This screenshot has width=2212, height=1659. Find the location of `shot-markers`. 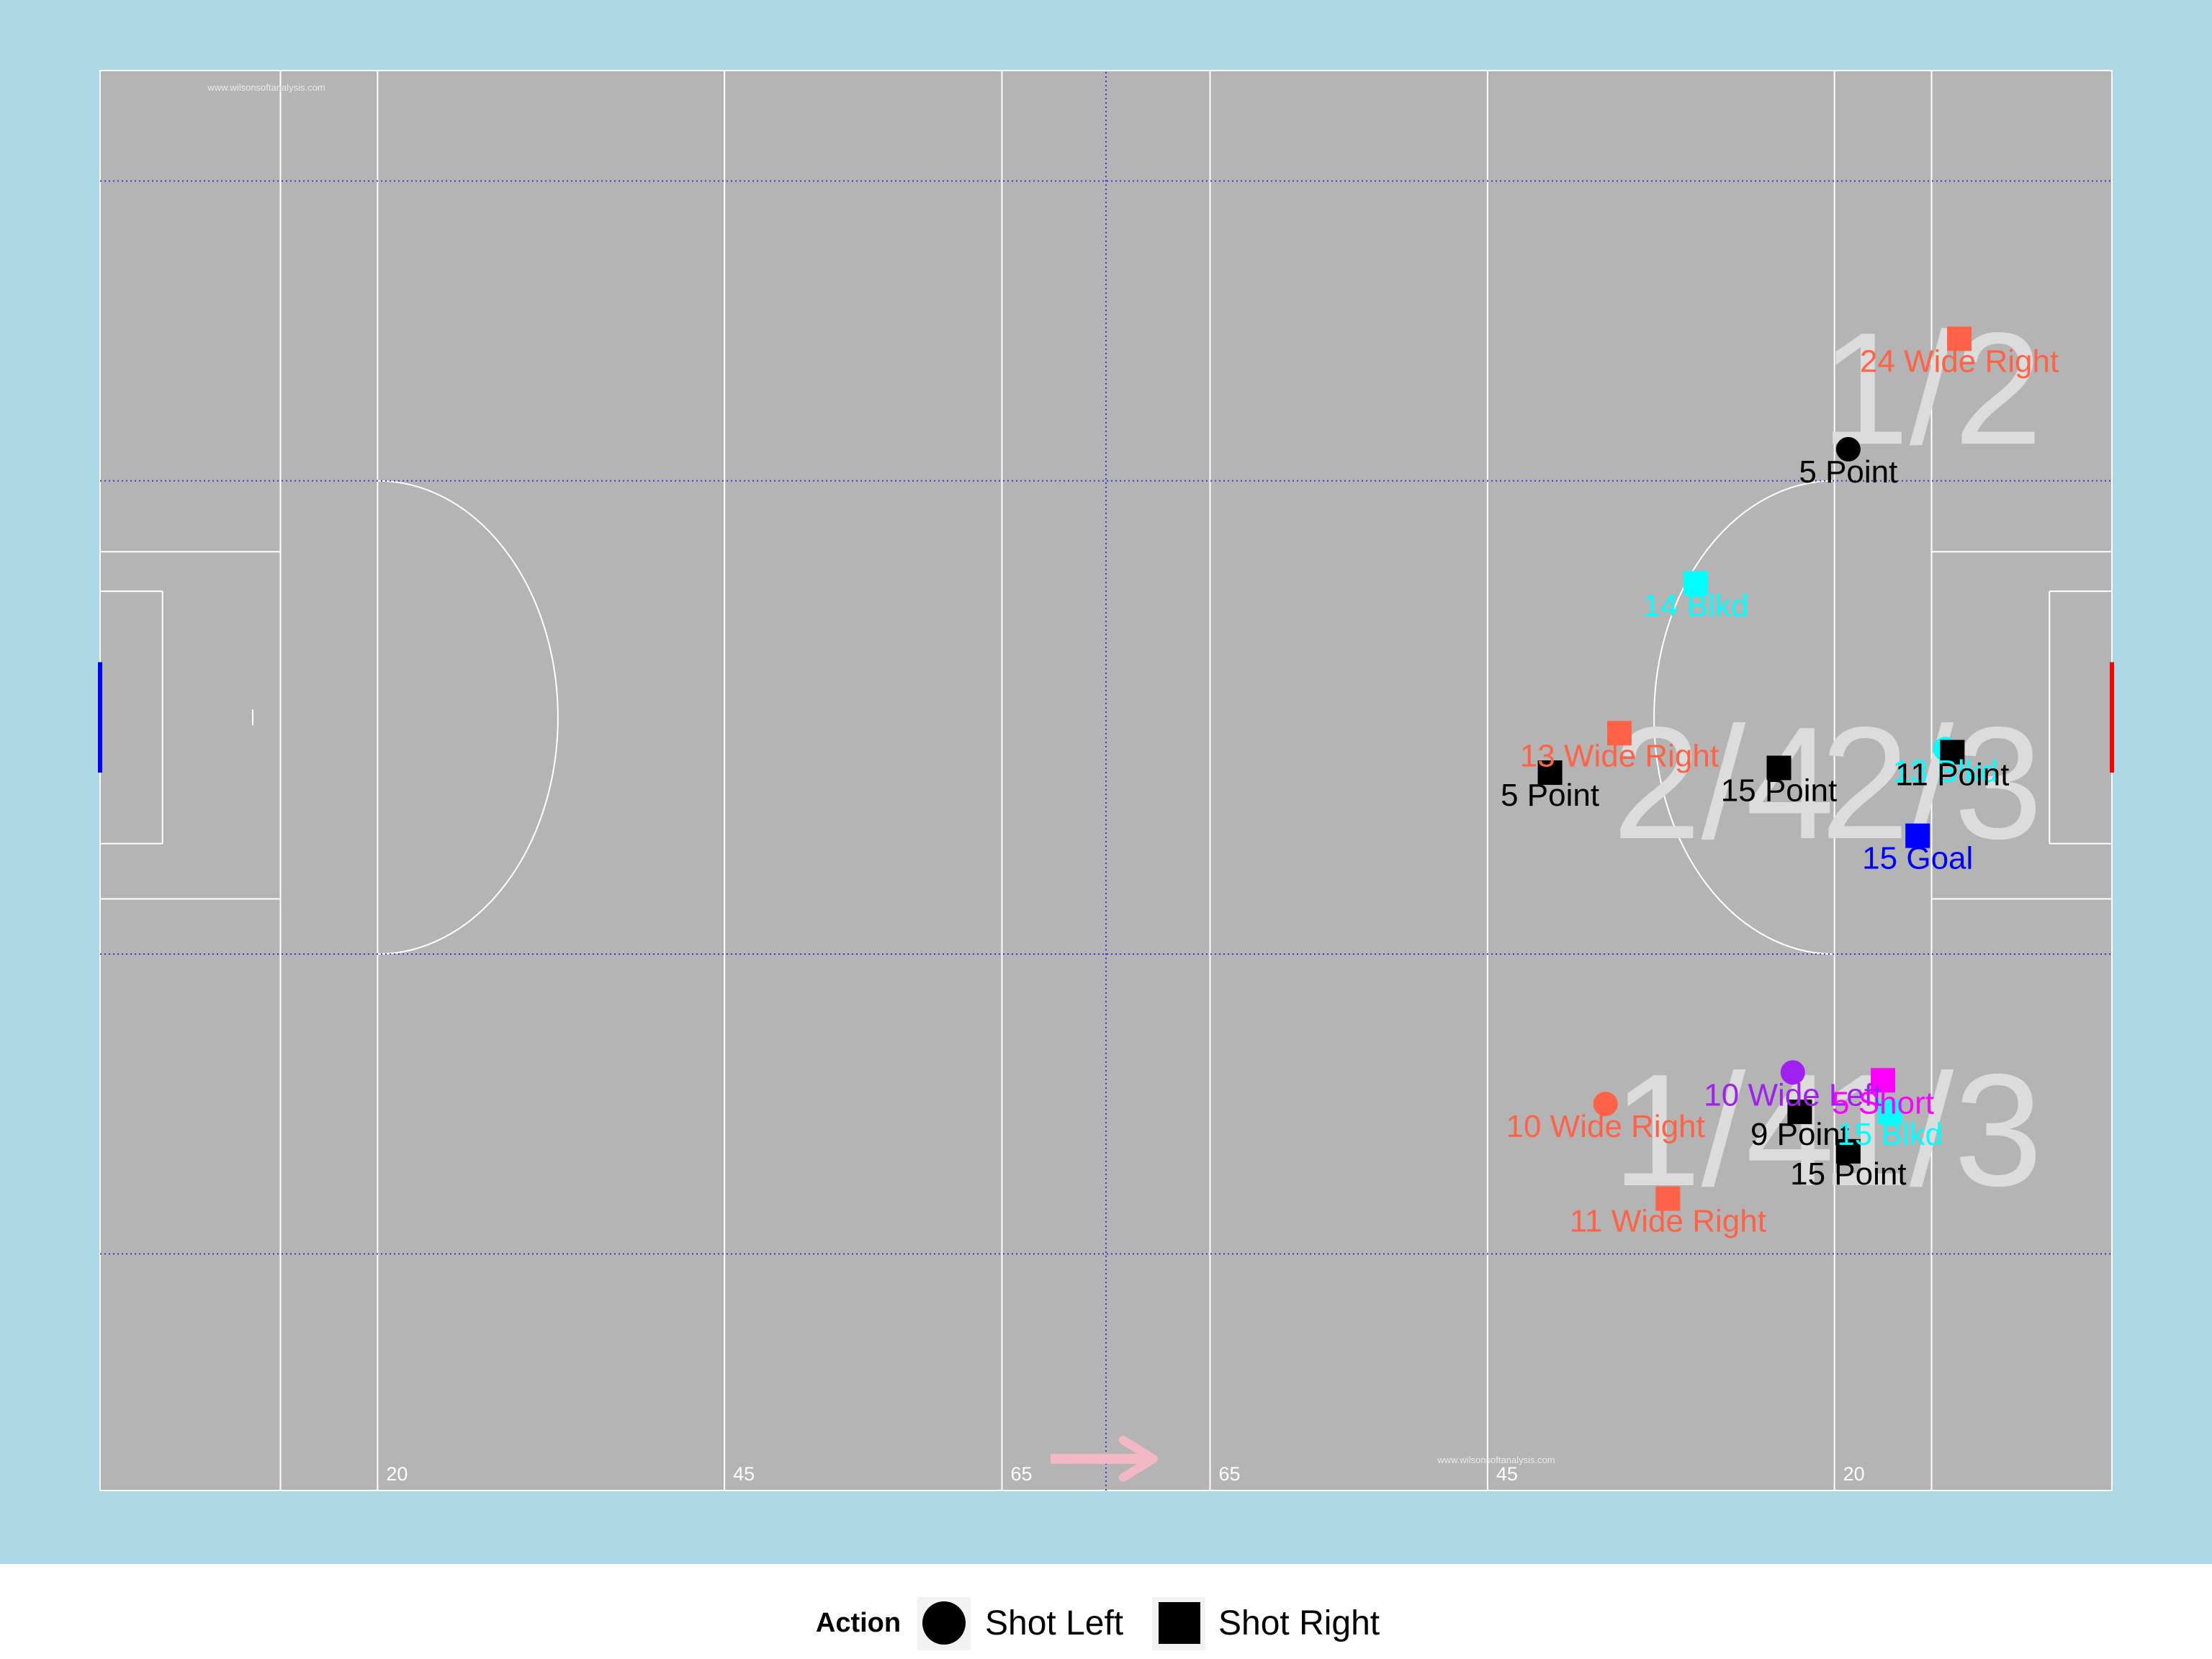

shot-markers is located at coordinates (1755, 768).